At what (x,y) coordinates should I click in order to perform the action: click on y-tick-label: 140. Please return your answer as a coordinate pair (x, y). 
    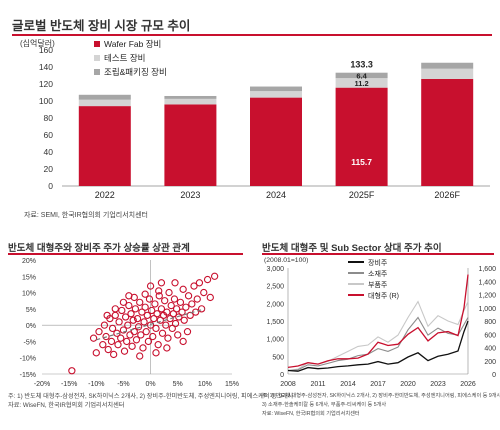
    Looking at the image, I should click on (46, 67).